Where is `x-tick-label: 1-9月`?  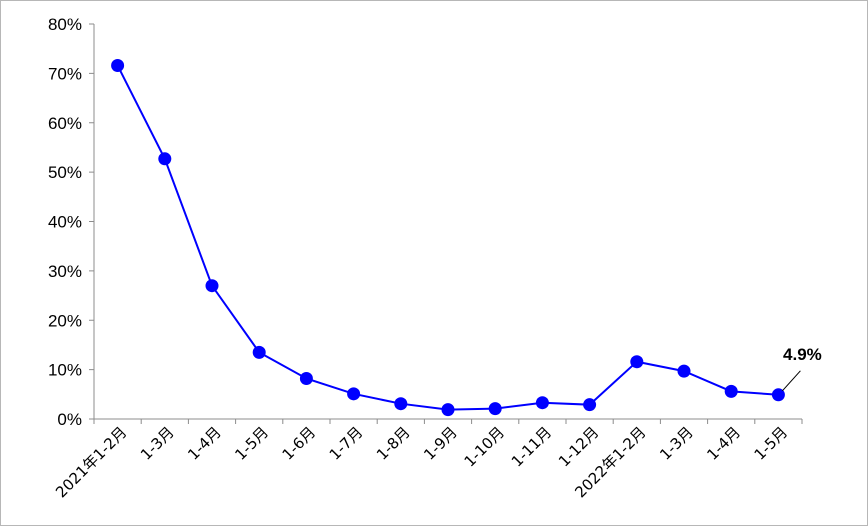 x-tick-label: 1-9月 is located at coordinates (440, 443).